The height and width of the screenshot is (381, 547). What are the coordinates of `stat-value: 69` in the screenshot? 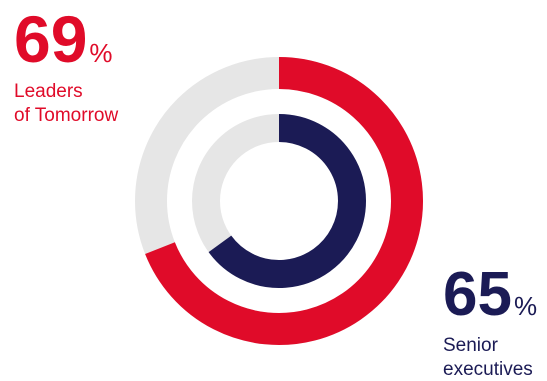 It's located at (51, 39).